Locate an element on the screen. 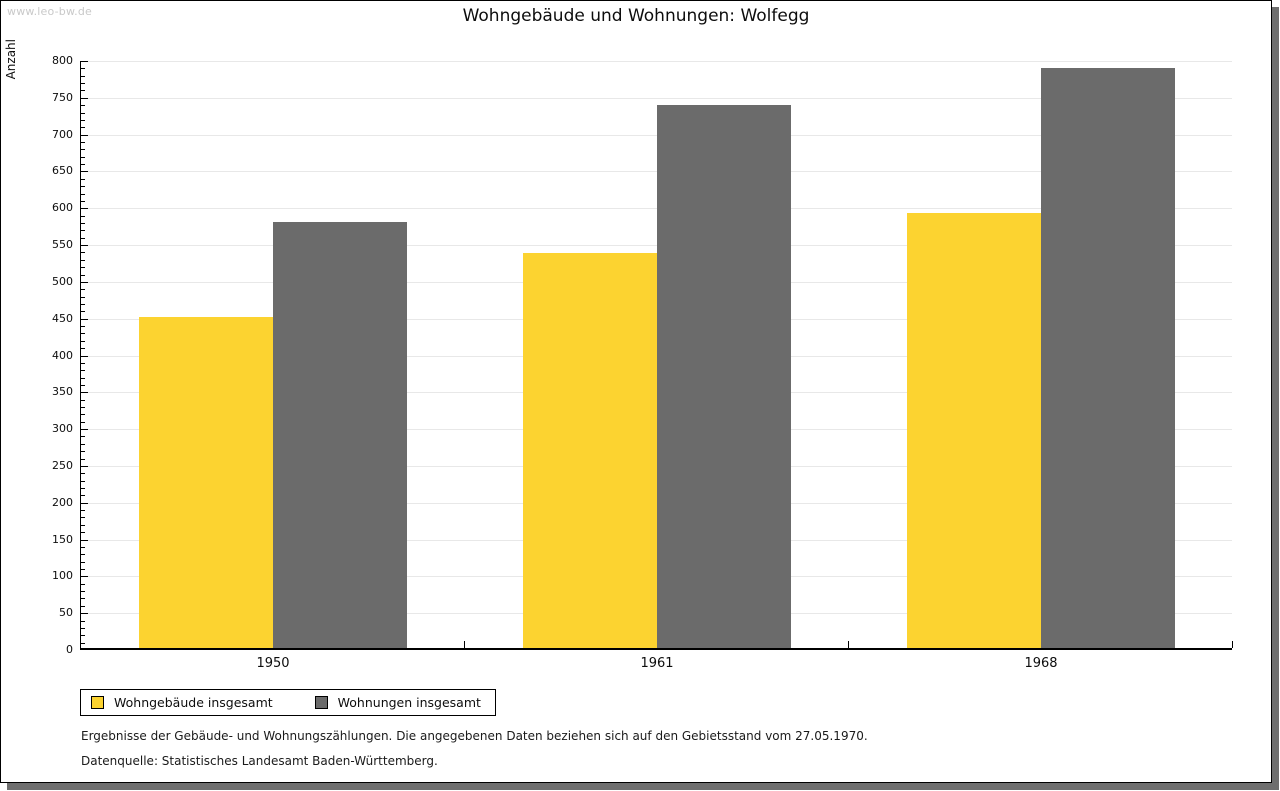 The width and height of the screenshot is (1280, 791). watermark: www.leo-bw.de is located at coordinates (50, 11).